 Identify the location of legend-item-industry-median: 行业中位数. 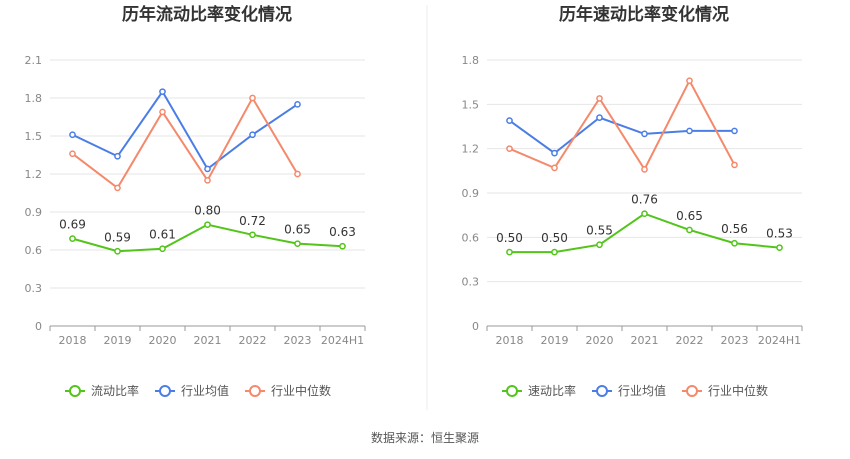
(288, 390).